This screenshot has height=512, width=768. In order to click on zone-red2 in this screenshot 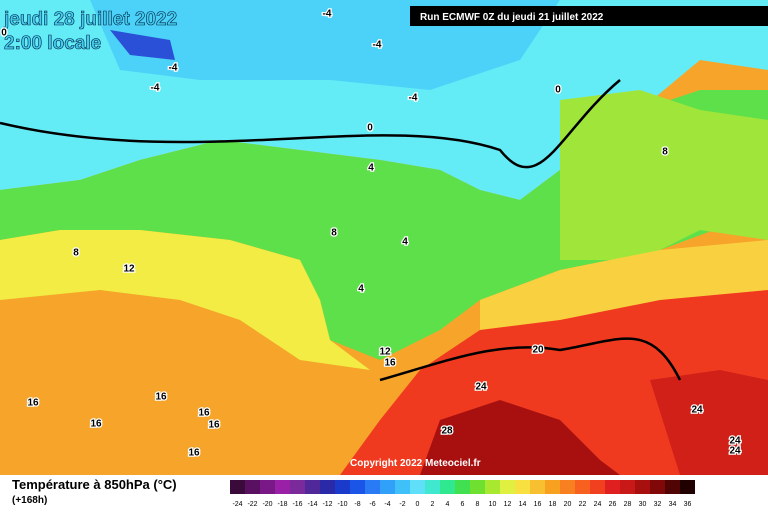, I will do `click(709, 422)`.